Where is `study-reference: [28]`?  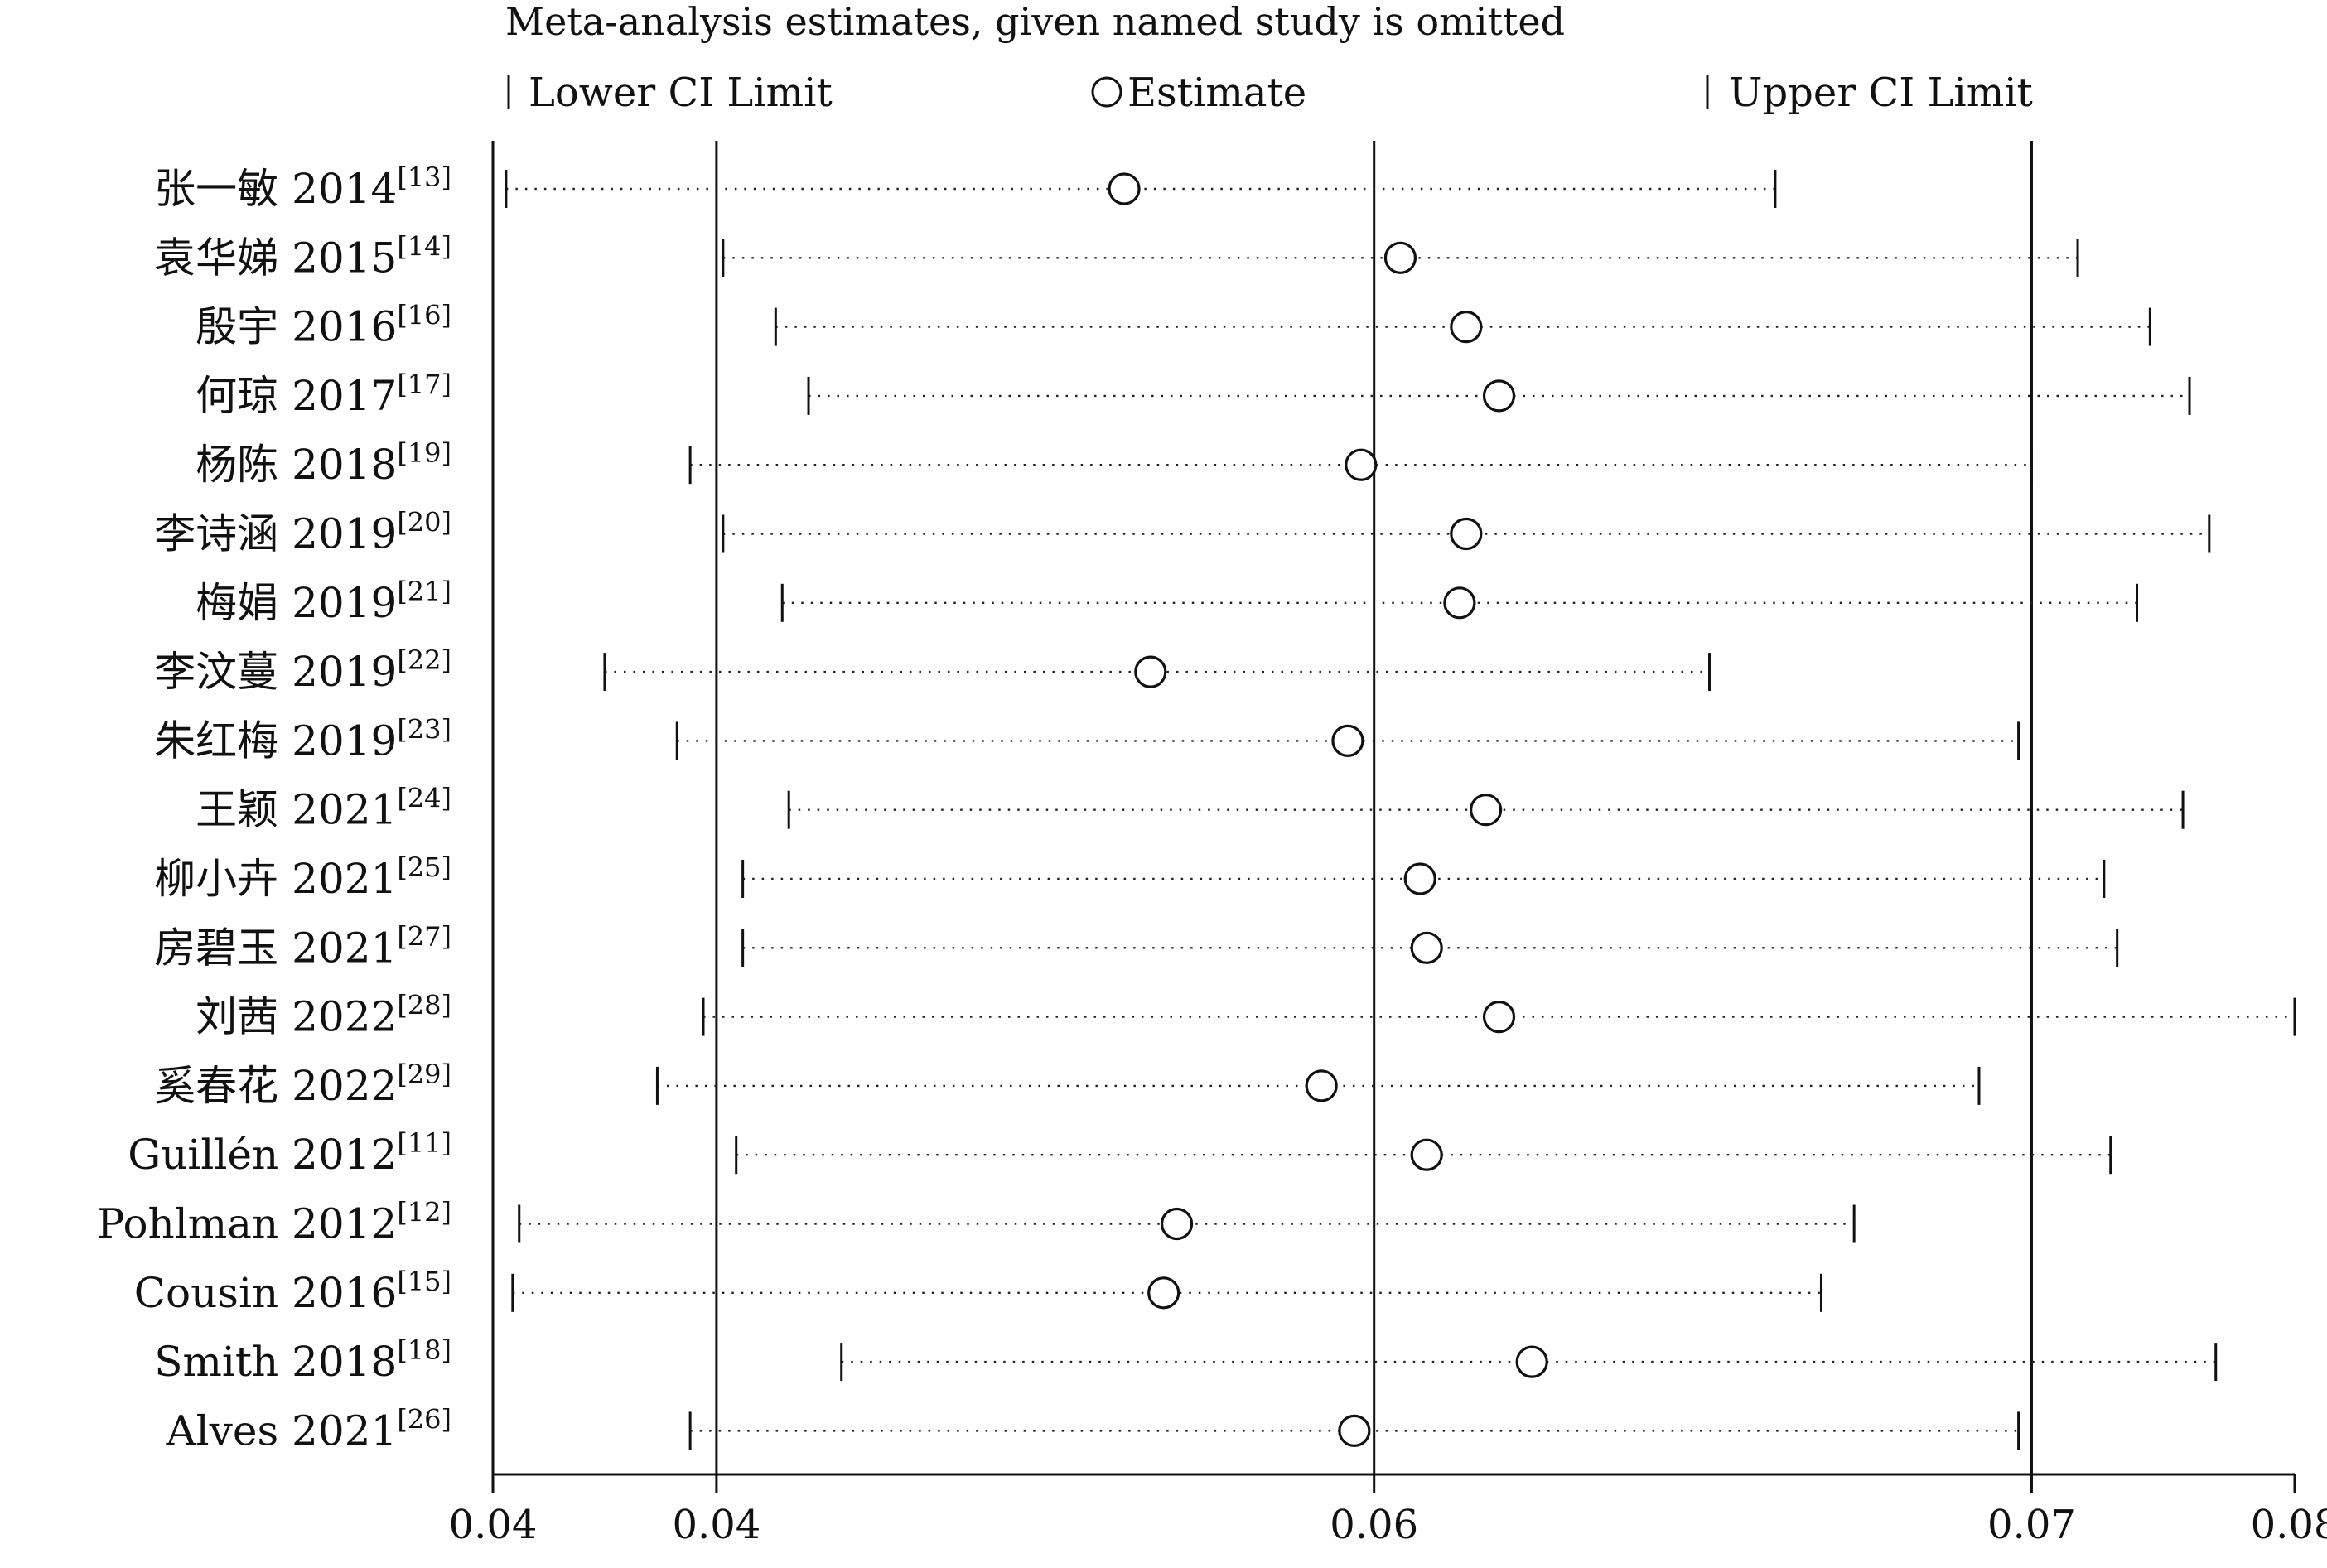 study-reference: [28] is located at coordinates (424, 1005).